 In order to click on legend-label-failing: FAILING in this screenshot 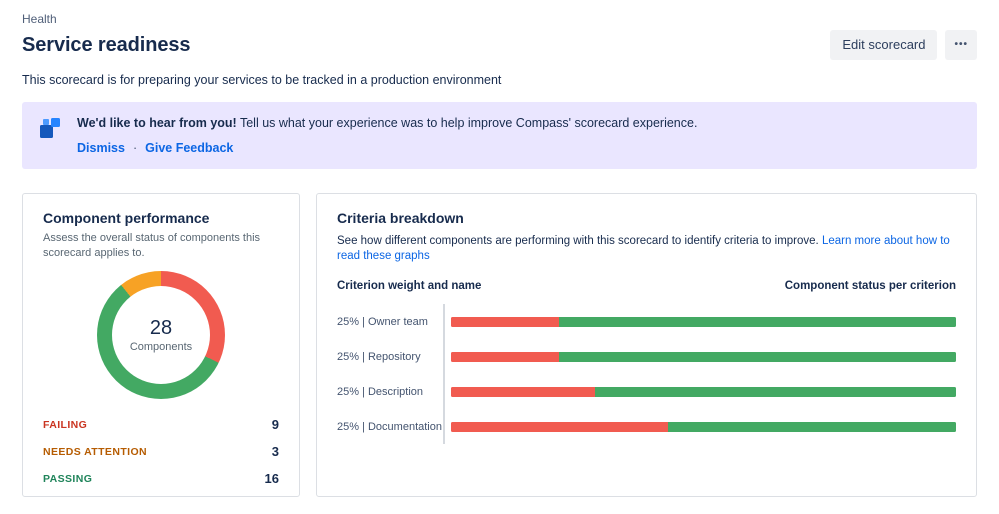, I will do `click(65, 424)`.